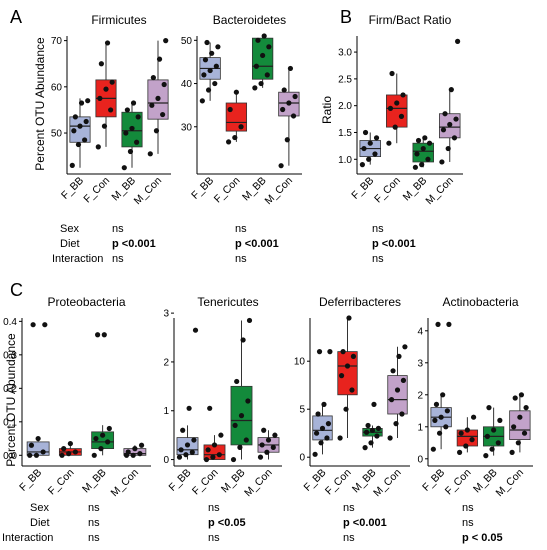  Describe the element at coordinates (57, 87) in the screenshot. I see `y-tick-label: 60` at that location.